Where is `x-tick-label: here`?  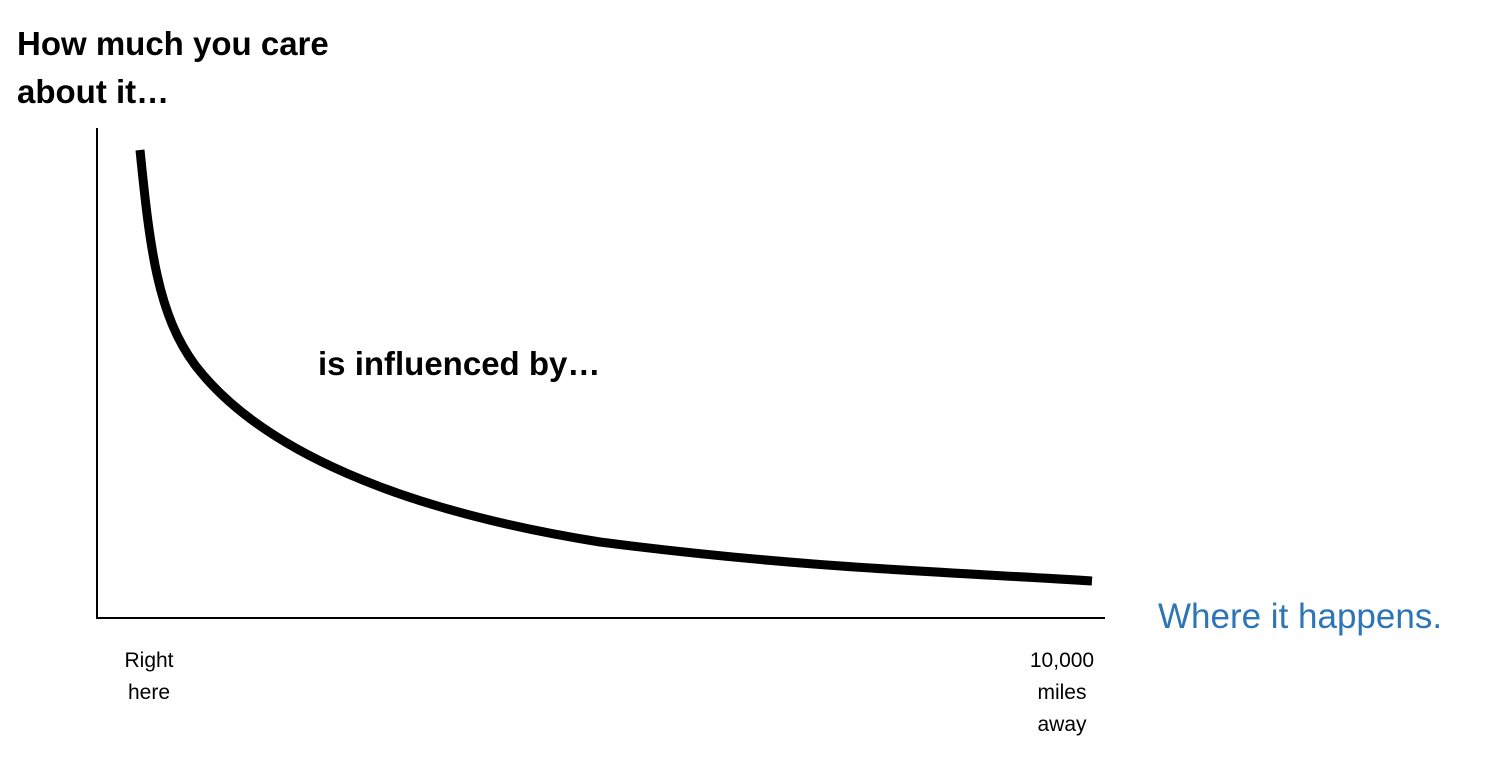
x-tick-label: here is located at coordinates (149, 692).